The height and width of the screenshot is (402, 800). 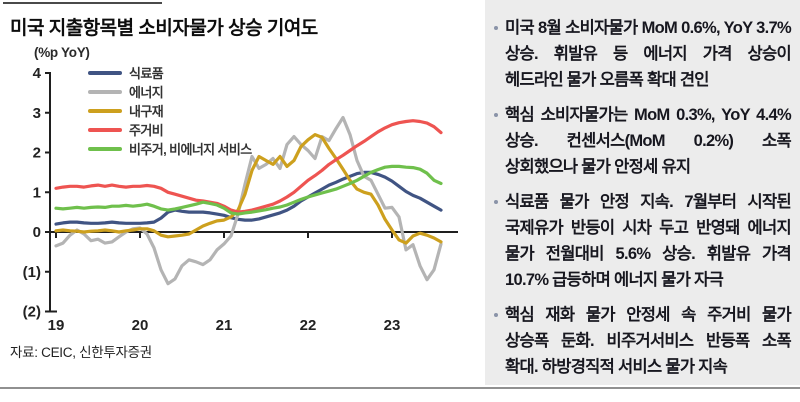 What do you see at coordinates (224, 325) in the screenshot?
I see `x-tick-label: 21` at bounding box center [224, 325].